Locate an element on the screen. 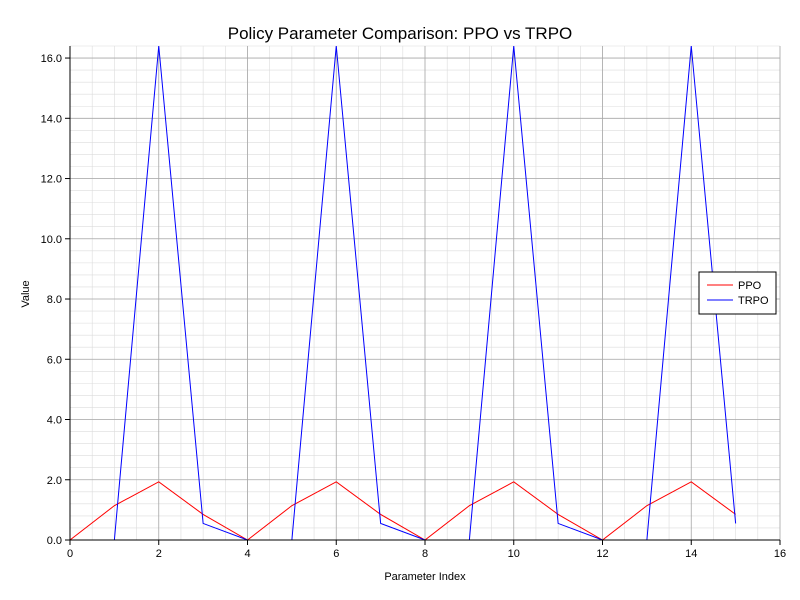  legend-label-trpo: TRPO is located at coordinates (753, 301).